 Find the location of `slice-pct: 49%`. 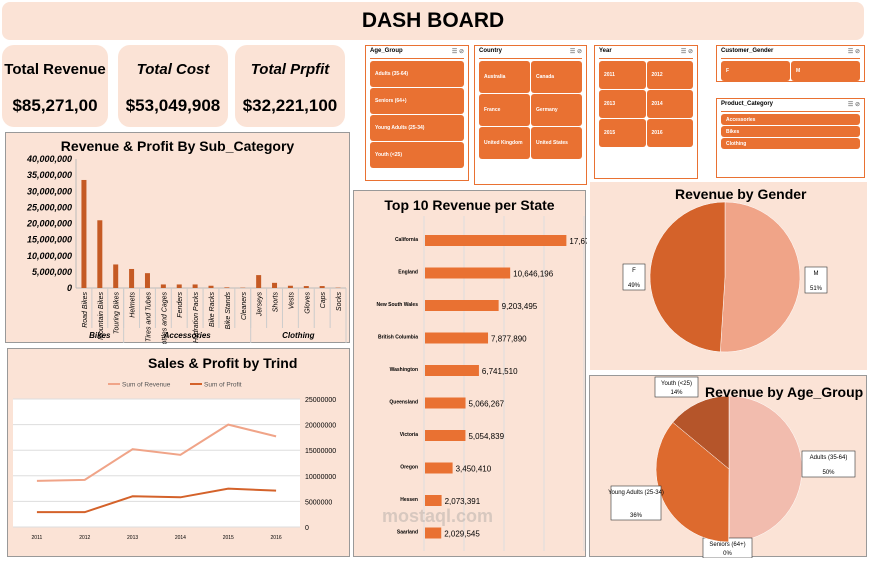

slice-pct: 49% is located at coordinates (634, 286).